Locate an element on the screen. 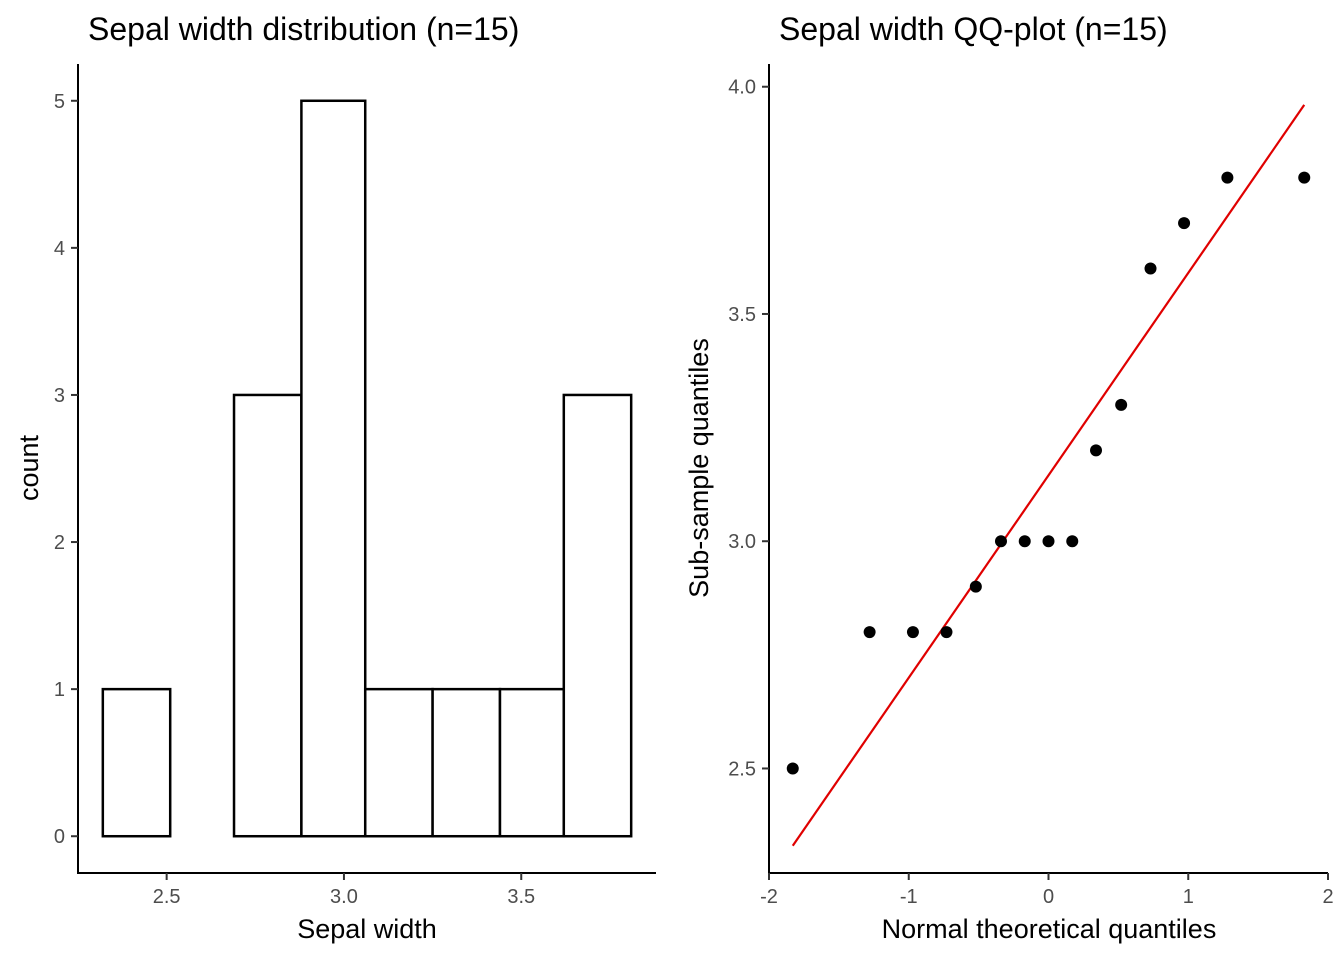 This screenshot has height=960, width=1344. qq-x-axis-title: Normal theoretical quantiles is located at coordinates (1049, 929).